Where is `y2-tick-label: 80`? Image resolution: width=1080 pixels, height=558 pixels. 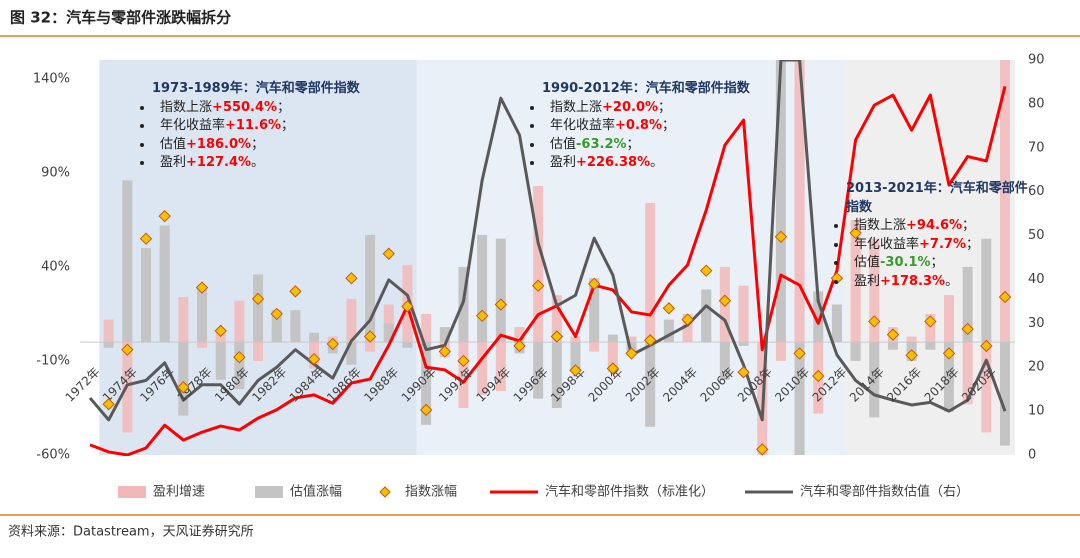
y2-tick-label: 80 is located at coordinates (1036, 103).